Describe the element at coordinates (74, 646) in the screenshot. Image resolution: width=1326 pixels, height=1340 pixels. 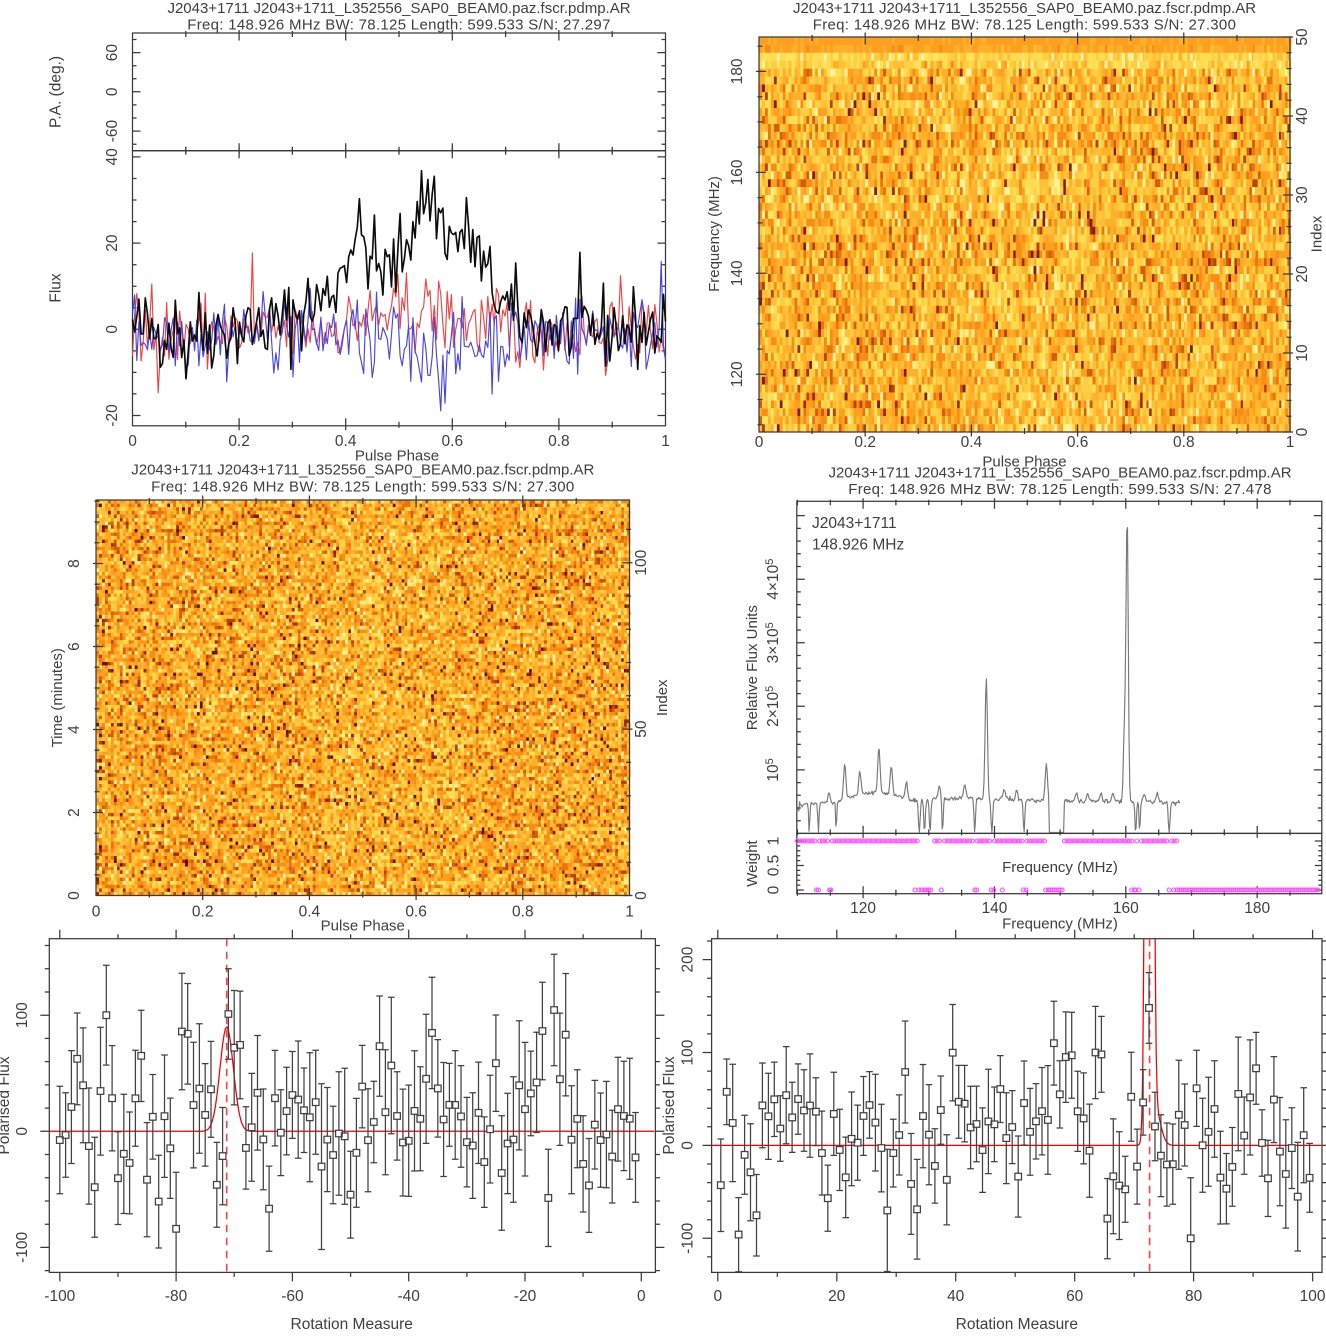
I see `svg-text: 6` at that location.